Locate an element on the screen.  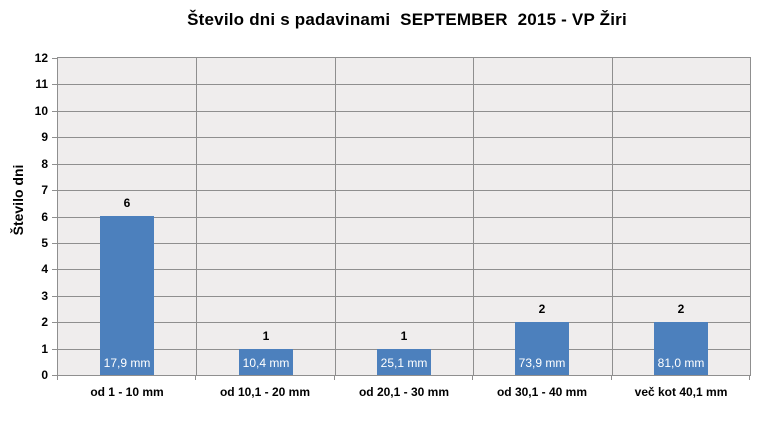
y-tick-label: 7 is located at coordinates (44, 190).